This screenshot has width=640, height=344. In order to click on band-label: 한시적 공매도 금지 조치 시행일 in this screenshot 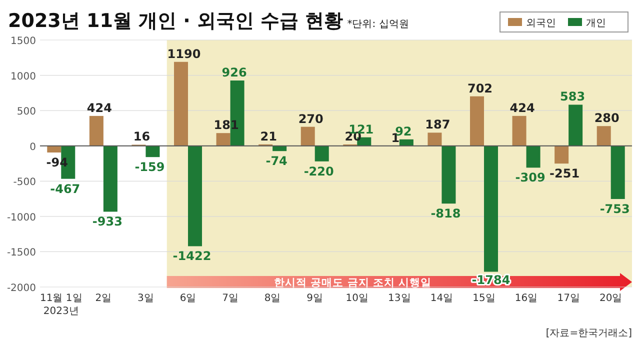, I will do `click(353, 283)`.